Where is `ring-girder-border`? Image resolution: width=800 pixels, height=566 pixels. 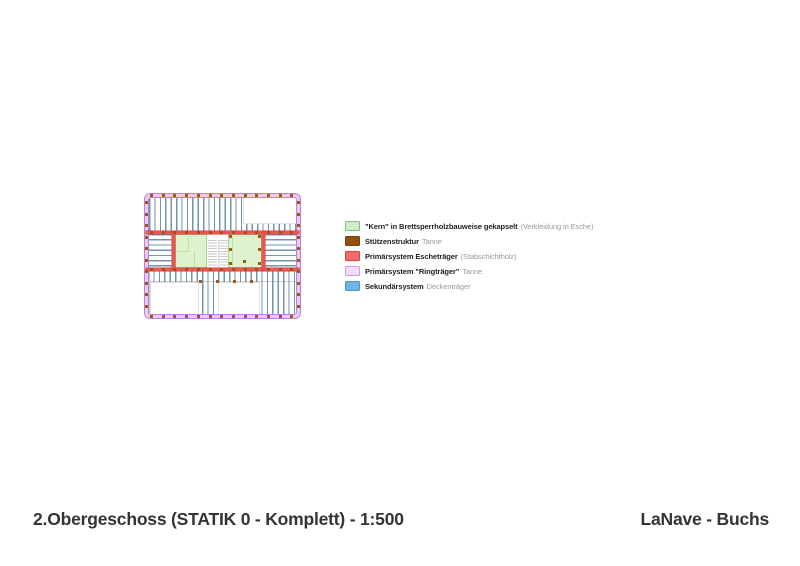
ring-girder-border is located at coordinates (222, 256).